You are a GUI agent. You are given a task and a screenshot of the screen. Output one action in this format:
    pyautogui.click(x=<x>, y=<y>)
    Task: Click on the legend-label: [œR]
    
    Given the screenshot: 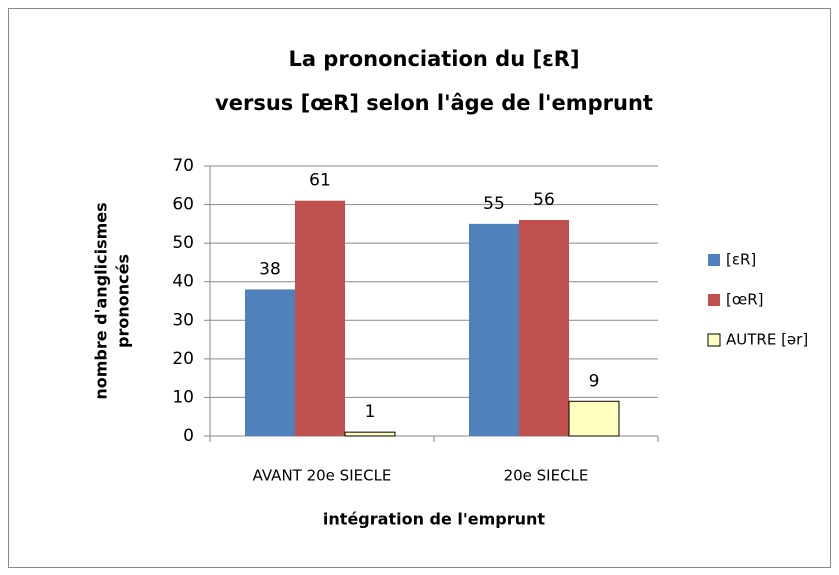 What is the action you would take?
    pyautogui.click(x=744, y=300)
    